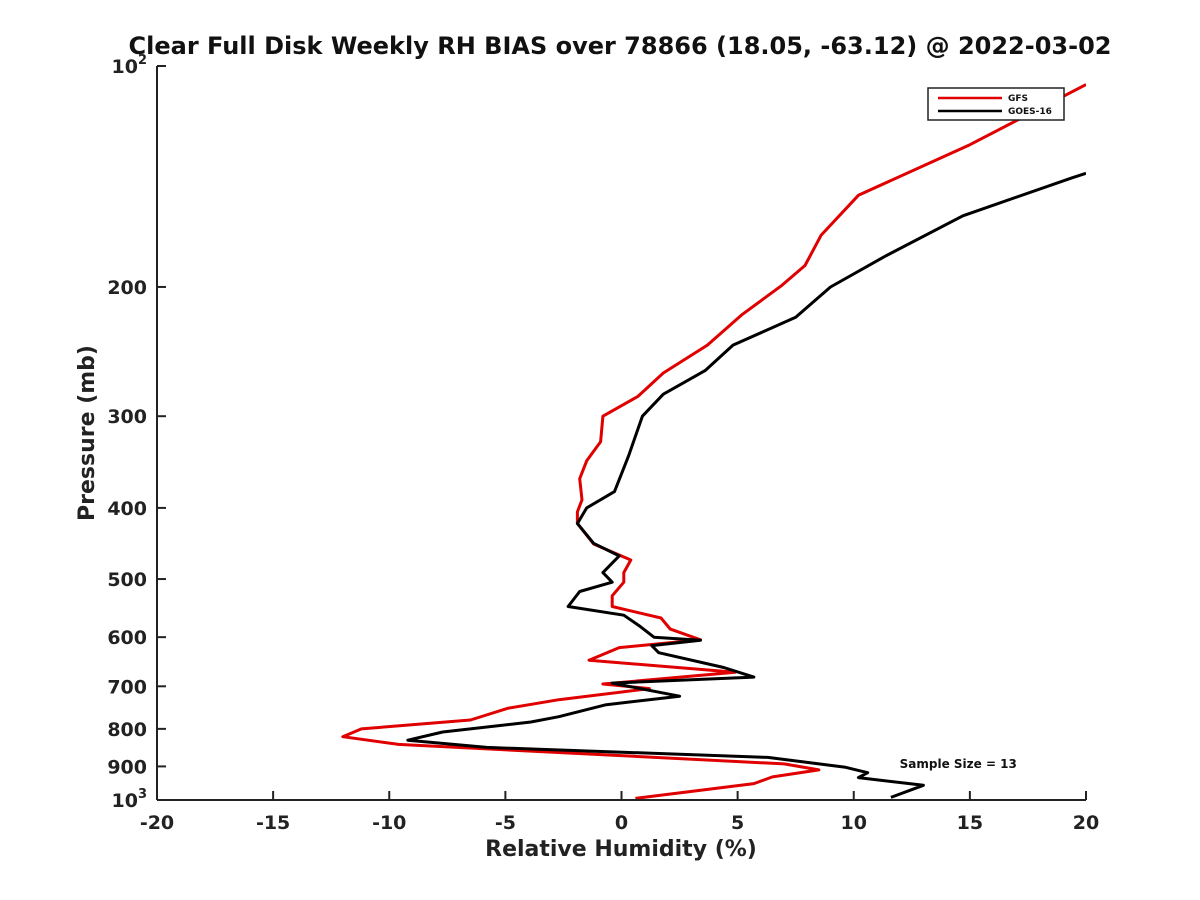  What do you see at coordinates (127, 417) in the screenshot?
I see `y-tick-label: 300` at bounding box center [127, 417].